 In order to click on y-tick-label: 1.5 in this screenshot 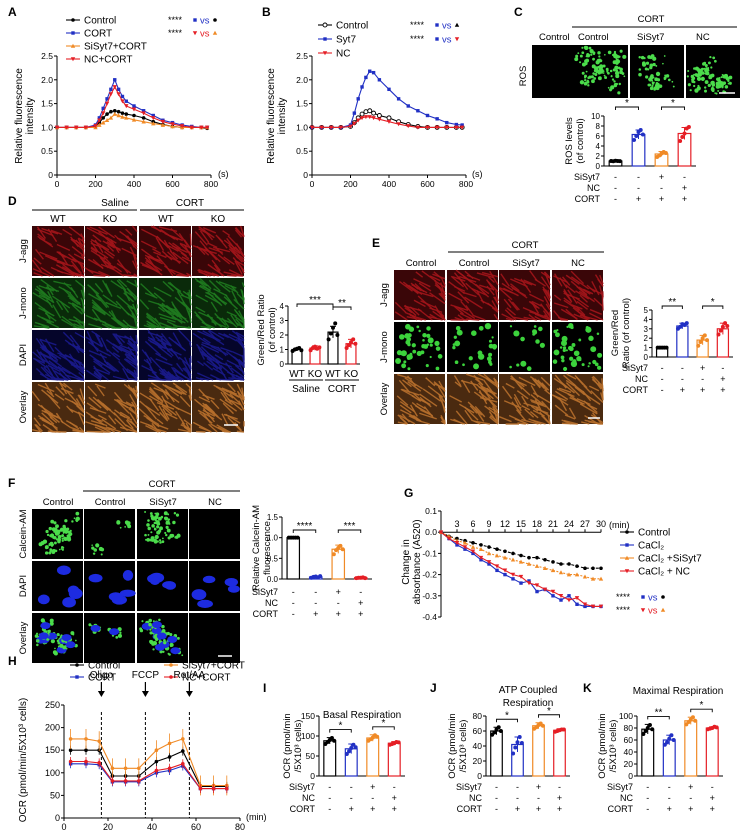, I will do `click(302, 104)`.